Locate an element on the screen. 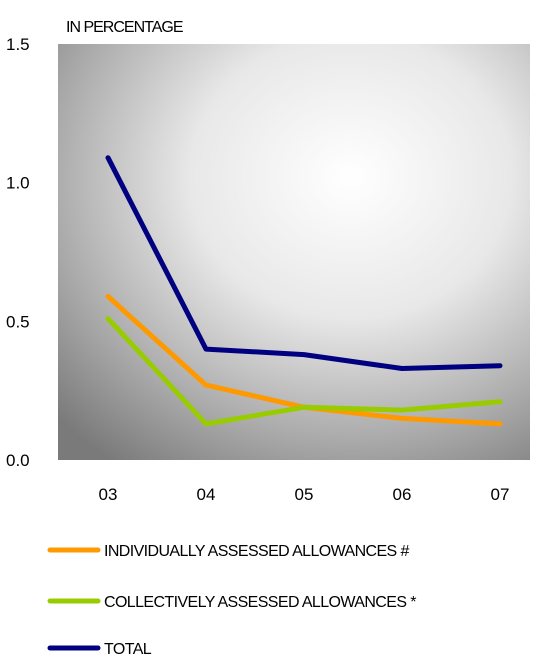  y-tick-label: 0.0 is located at coordinates (18, 460).